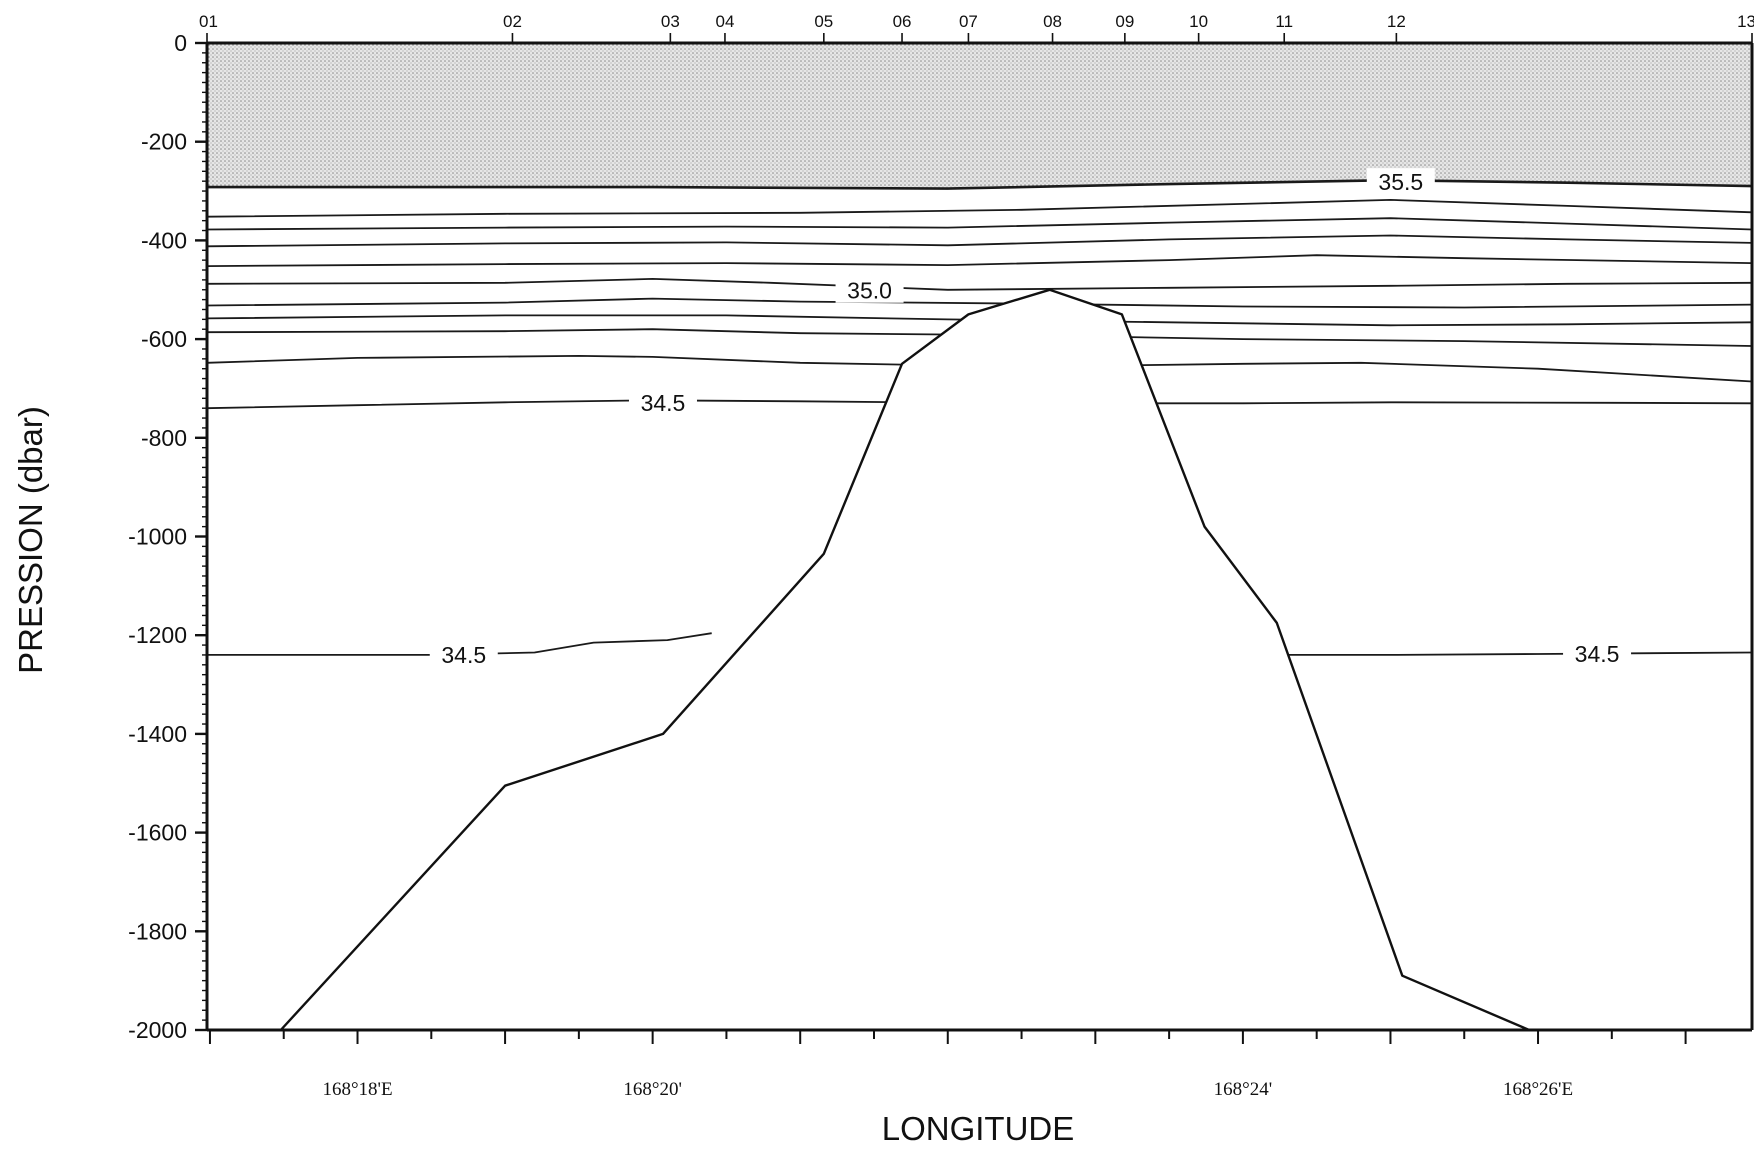  Describe the element at coordinates (1745, 21) in the screenshot. I see `station-label-13: 13` at that location.